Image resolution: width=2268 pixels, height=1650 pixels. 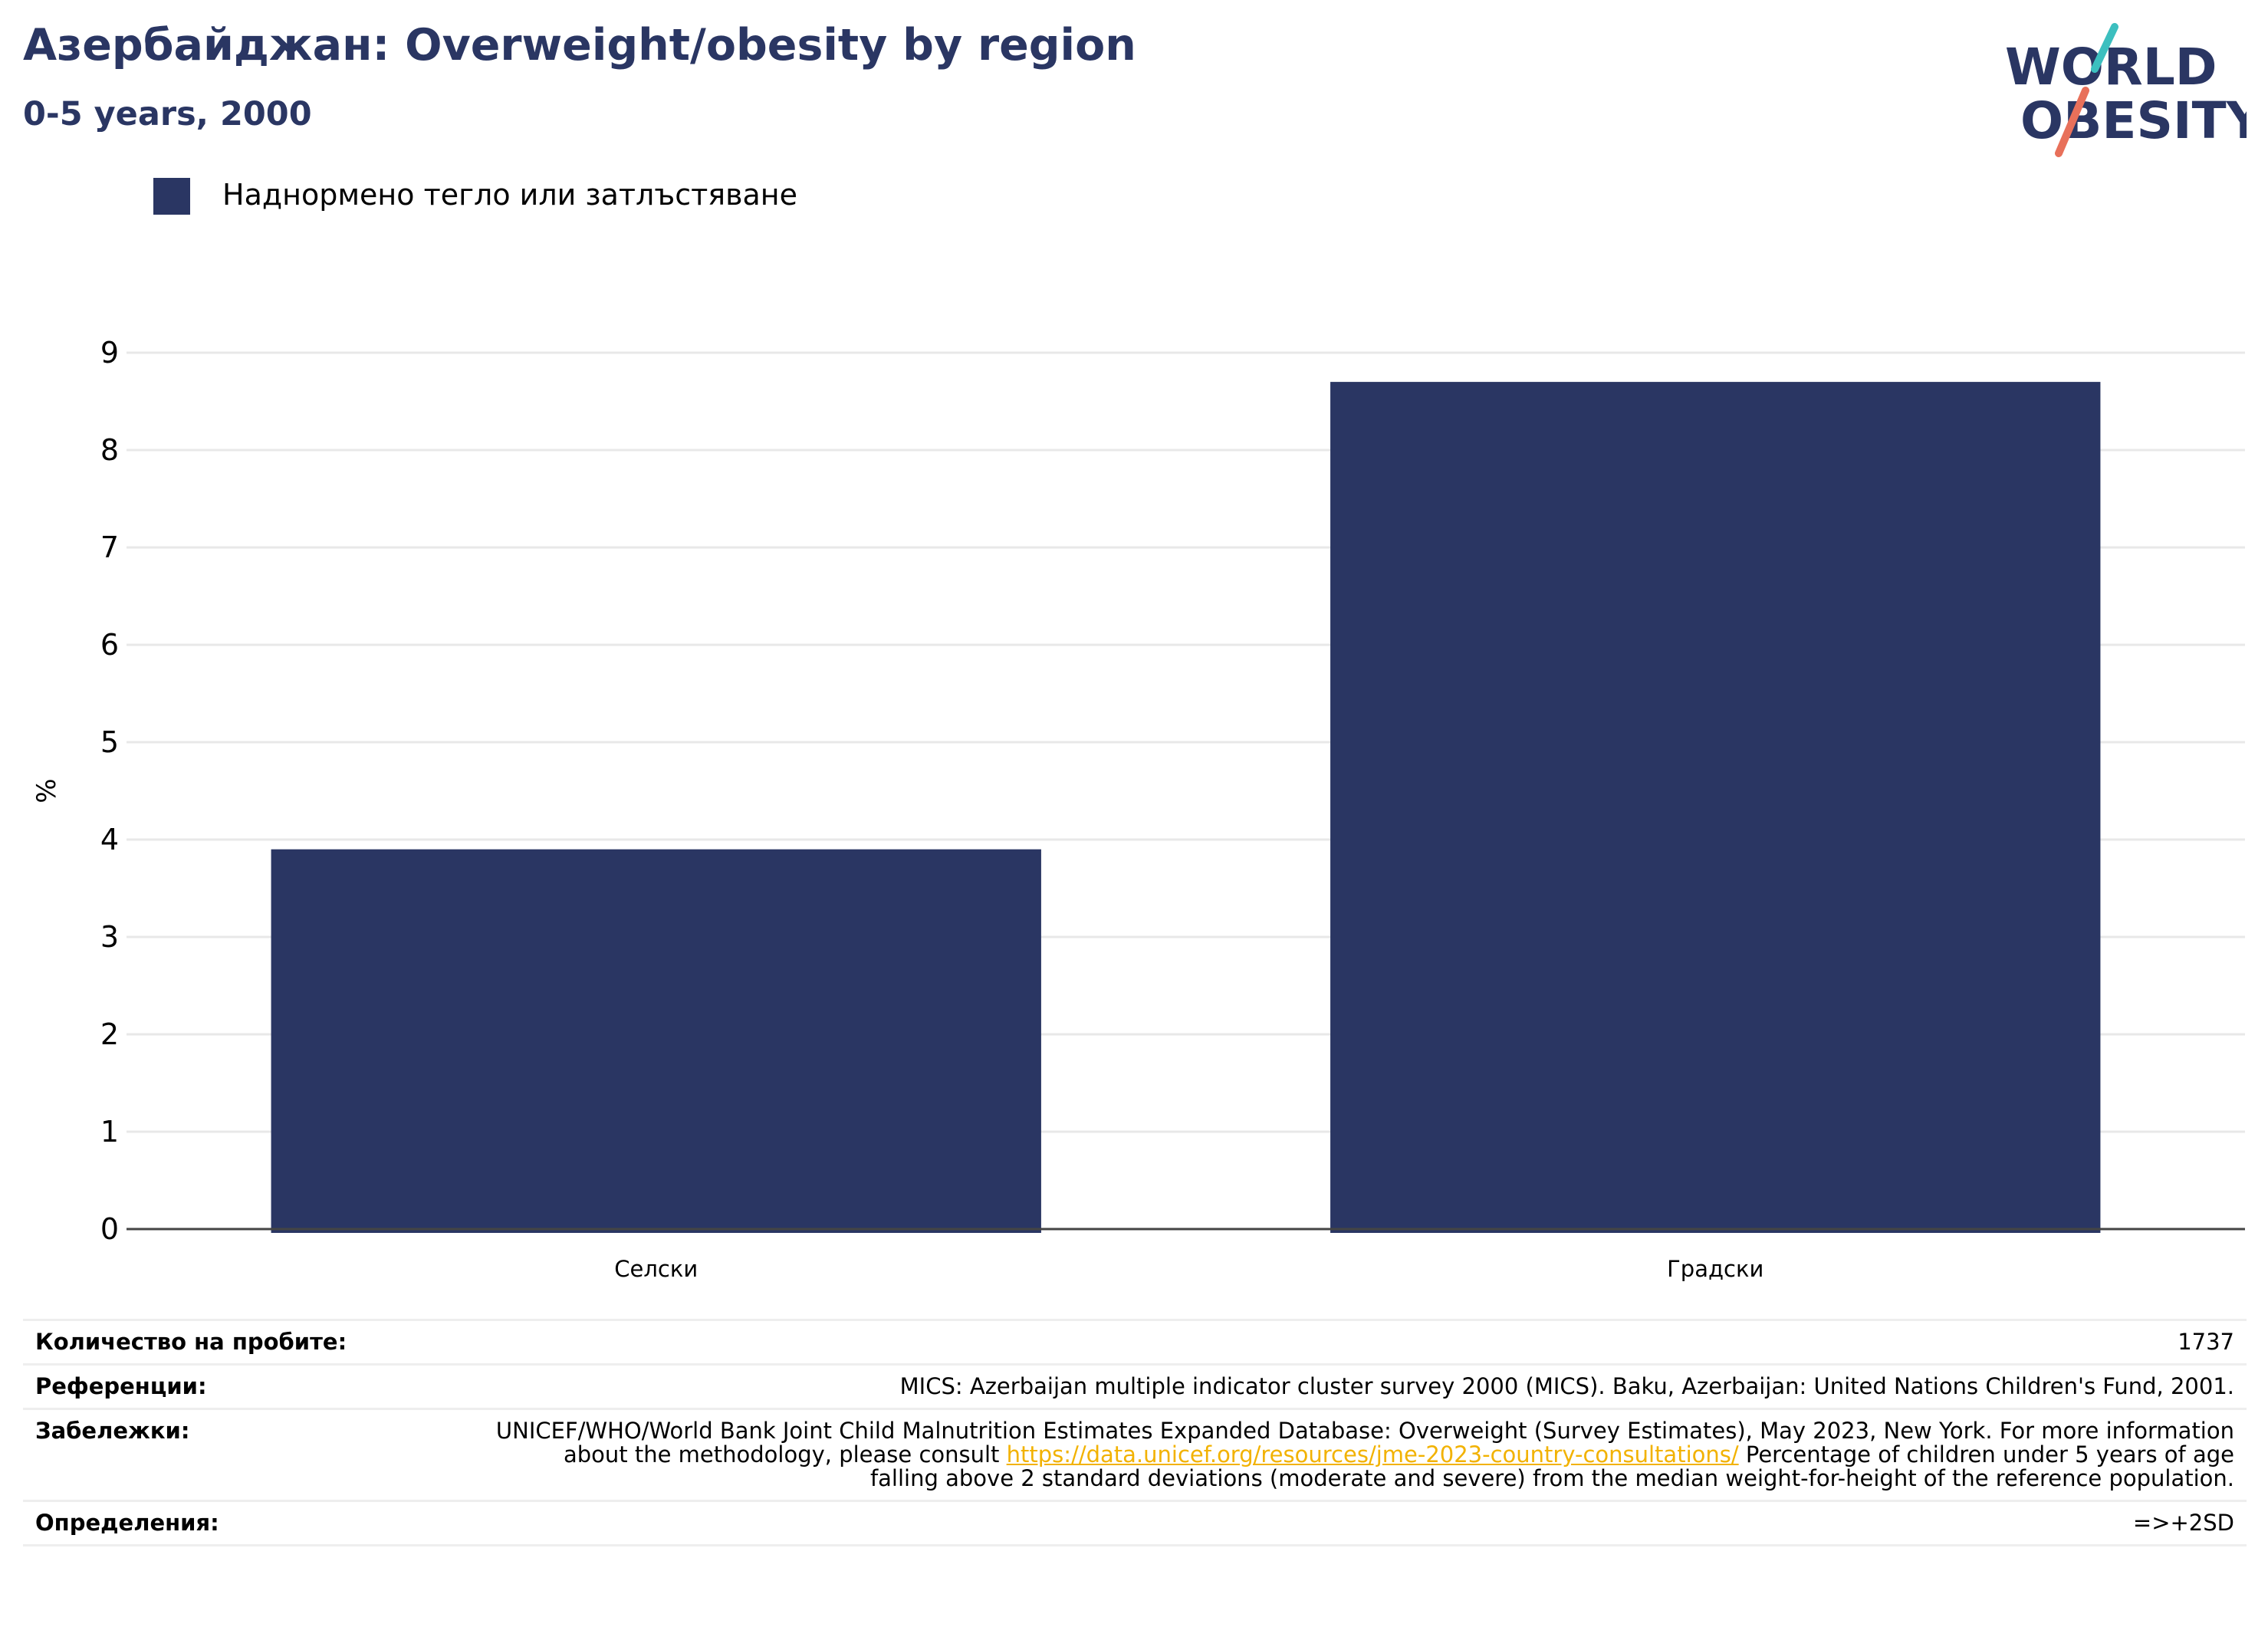 What do you see at coordinates (121, 1386) in the screenshot?
I see `references-label: Референции:` at bounding box center [121, 1386].